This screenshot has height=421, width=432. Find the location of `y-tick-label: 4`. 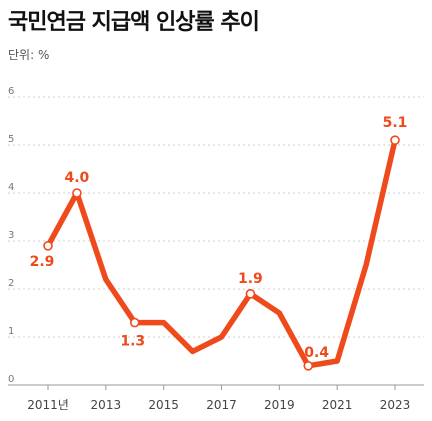

y-tick-label: 4 is located at coordinates (11, 187).